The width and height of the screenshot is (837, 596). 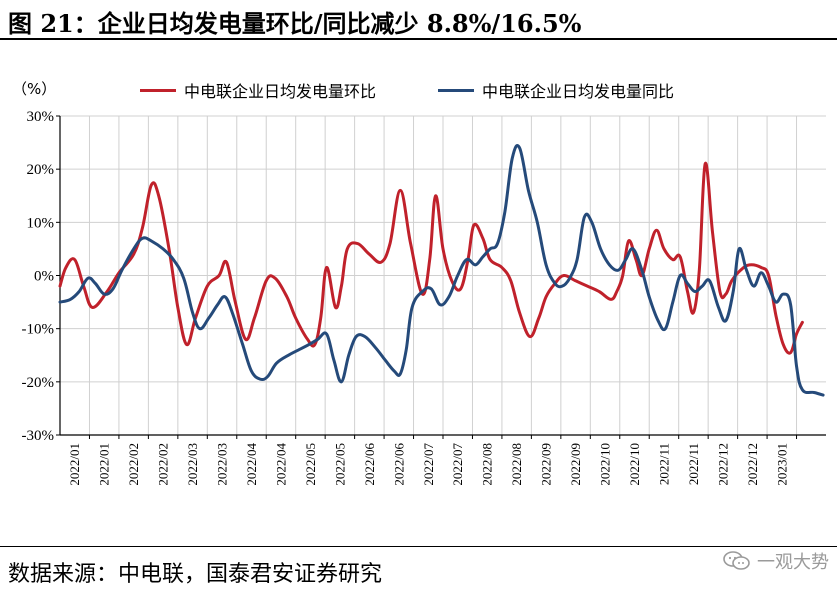 I want to click on legend-label-mom: 中电联企业日均发电量环比, so click(x=280, y=91).